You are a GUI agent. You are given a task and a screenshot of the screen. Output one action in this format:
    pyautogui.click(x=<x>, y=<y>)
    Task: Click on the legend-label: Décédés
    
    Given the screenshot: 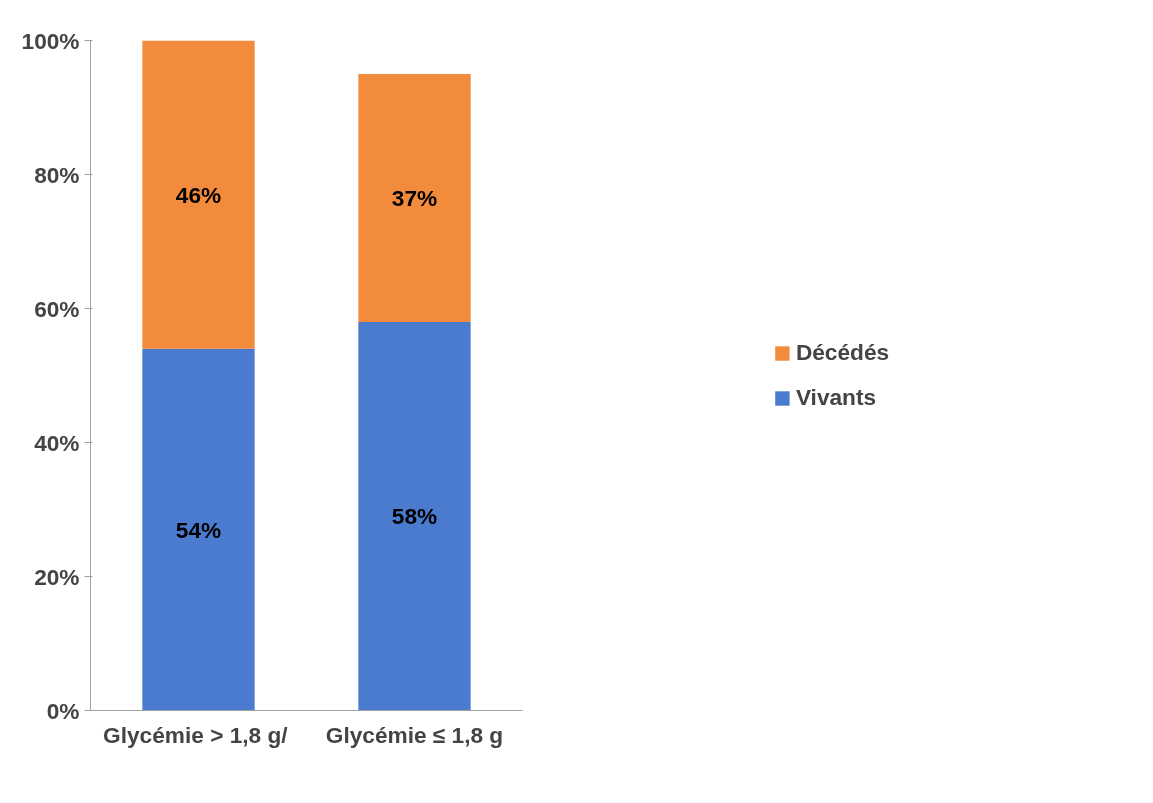 What is the action you would take?
    pyautogui.click(x=842, y=352)
    